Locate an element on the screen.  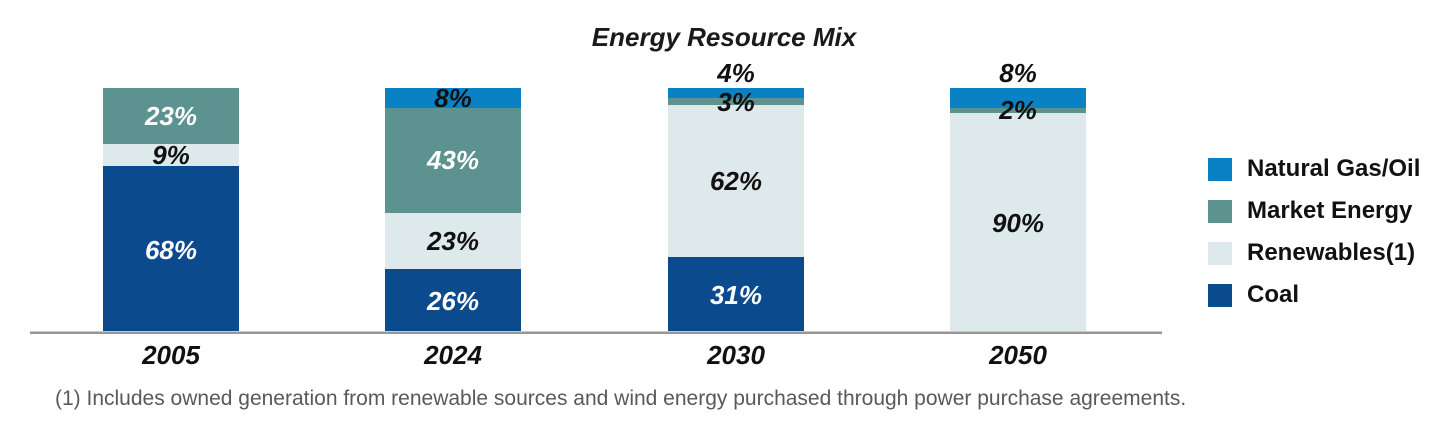
segment-label: 2% is located at coordinates (1018, 110).